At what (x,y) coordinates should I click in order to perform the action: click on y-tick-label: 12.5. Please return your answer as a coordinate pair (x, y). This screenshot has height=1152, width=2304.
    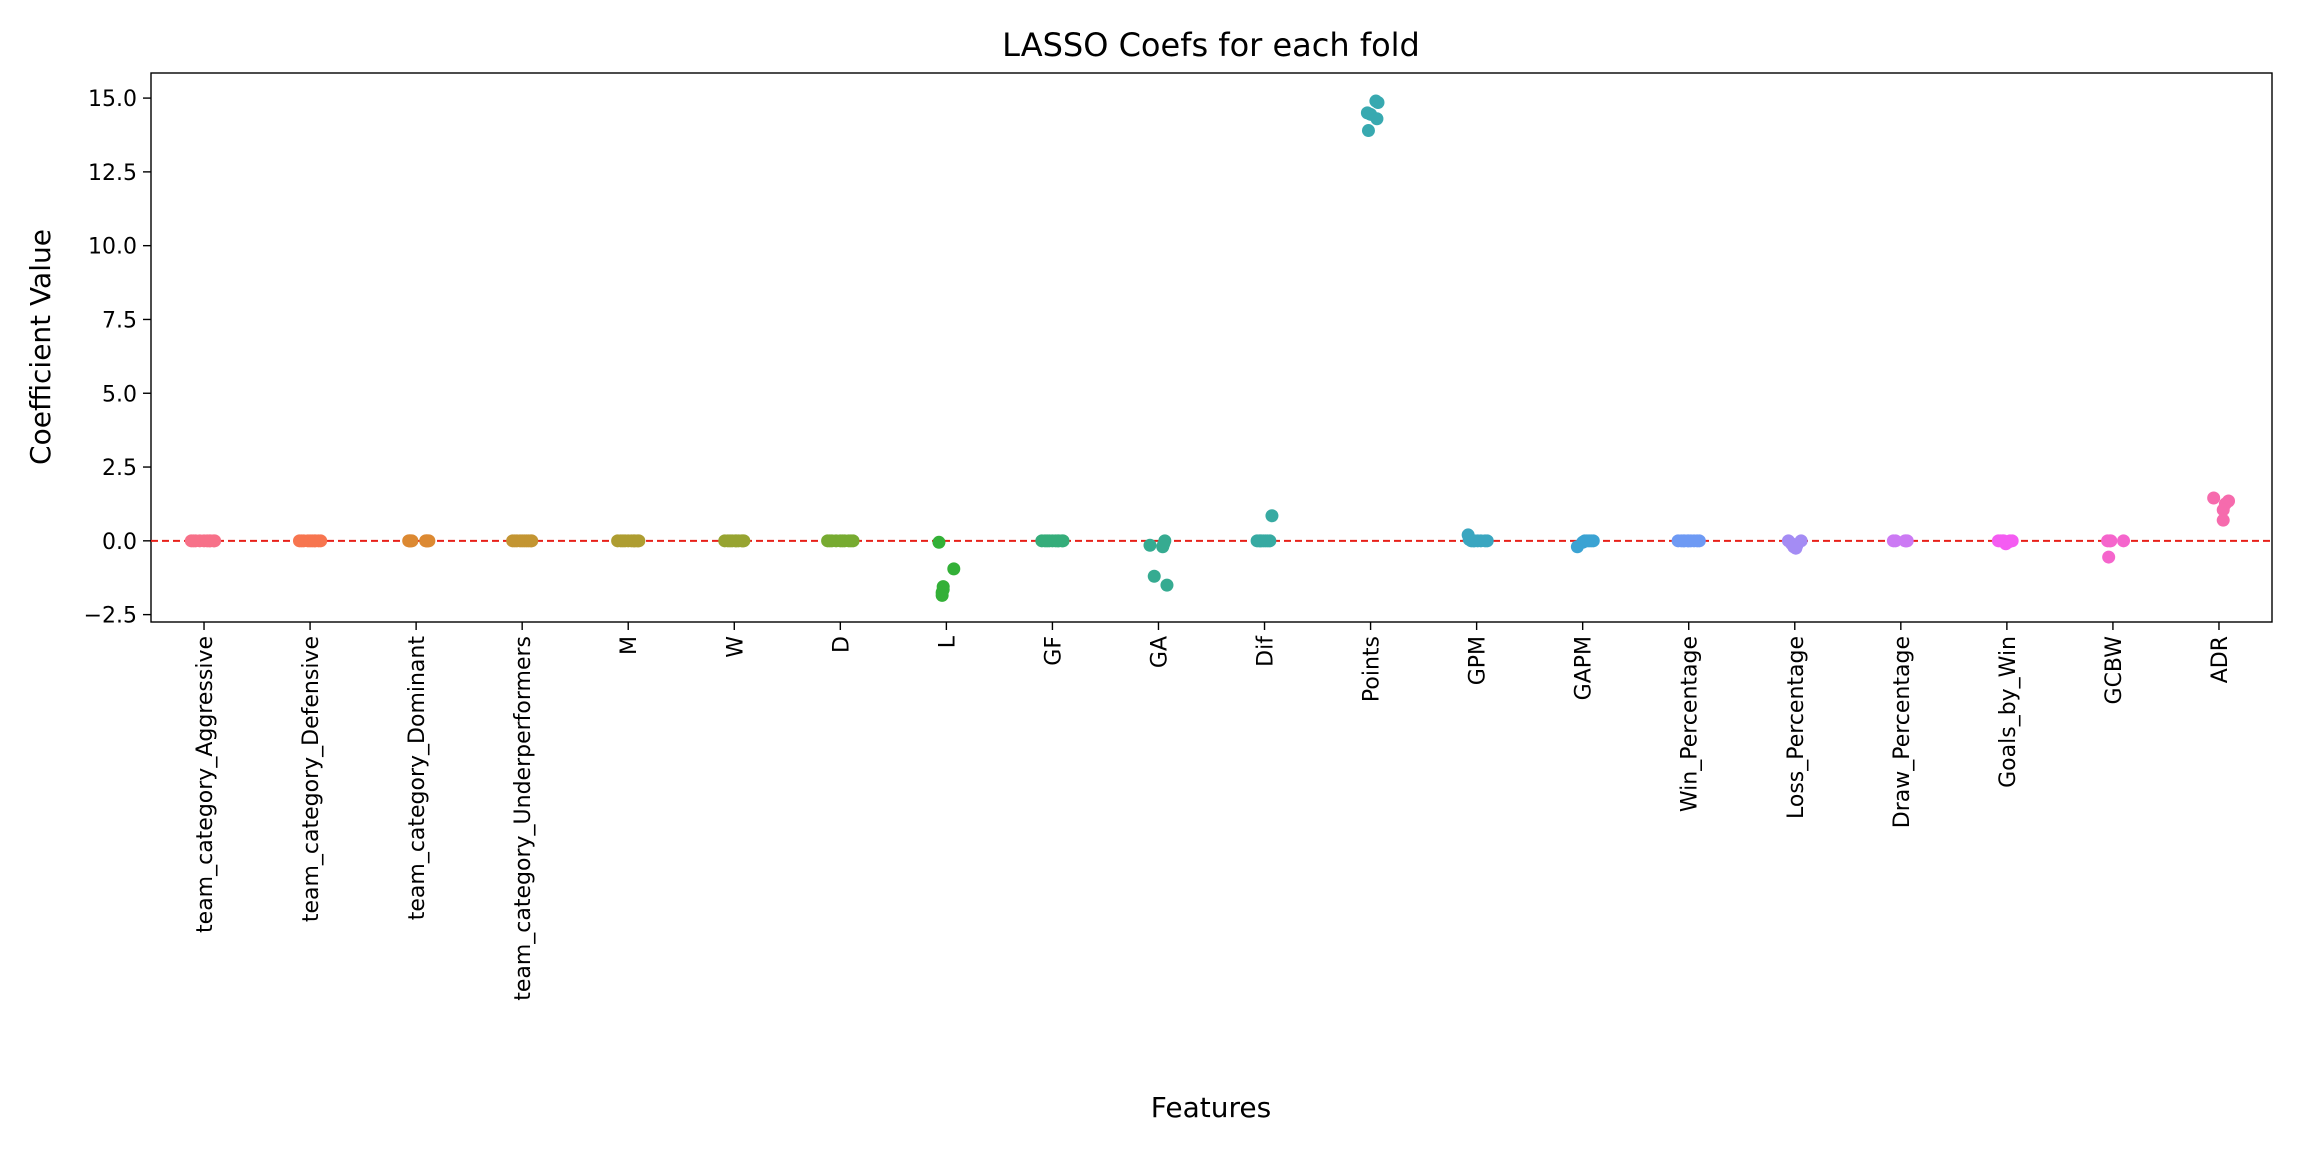
    Looking at the image, I should click on (112, 173).